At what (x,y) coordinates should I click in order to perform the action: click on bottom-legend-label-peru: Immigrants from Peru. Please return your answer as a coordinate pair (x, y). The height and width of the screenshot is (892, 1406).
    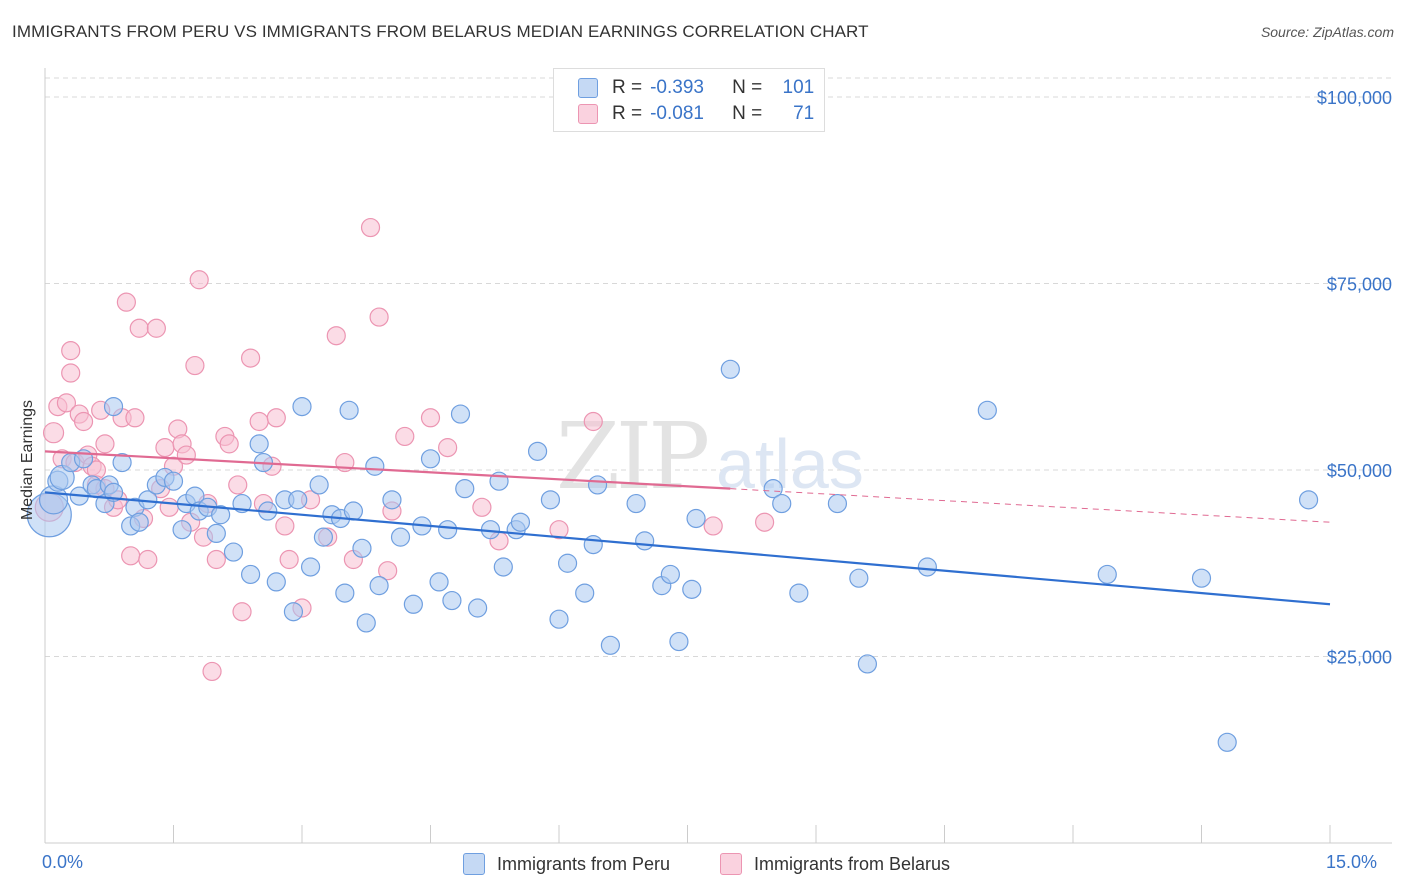
    Looking at the image, I should click on (584, 863).